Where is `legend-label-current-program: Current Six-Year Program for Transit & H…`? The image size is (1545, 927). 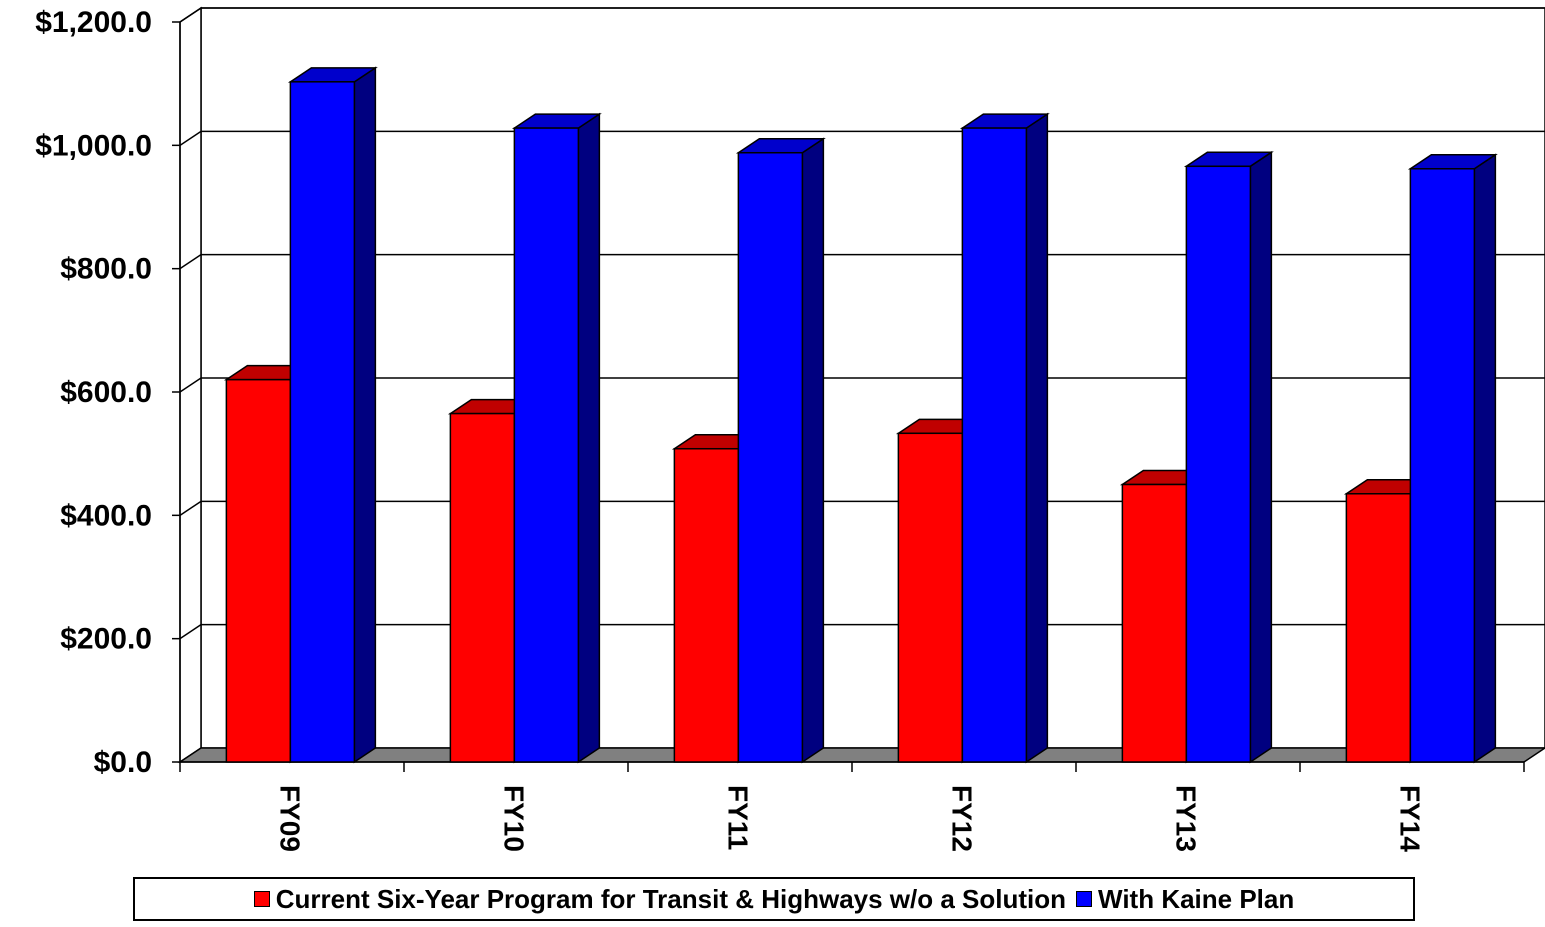 legend-label-current-program: Current Six-Year Program for Transit & H… is located at coordinates (671, 898).